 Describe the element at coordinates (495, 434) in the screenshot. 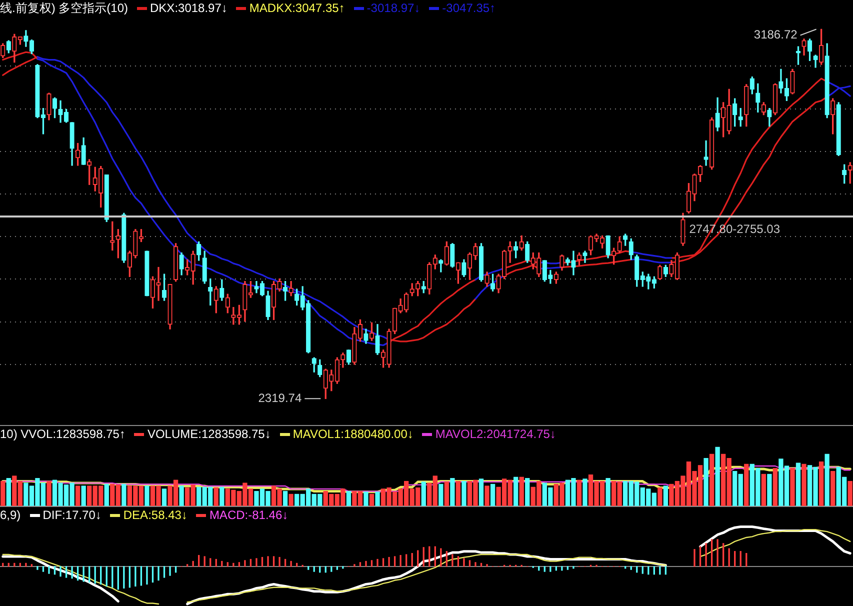

I see `legend-label: MAVOL2:2041724.75↓` at that location.